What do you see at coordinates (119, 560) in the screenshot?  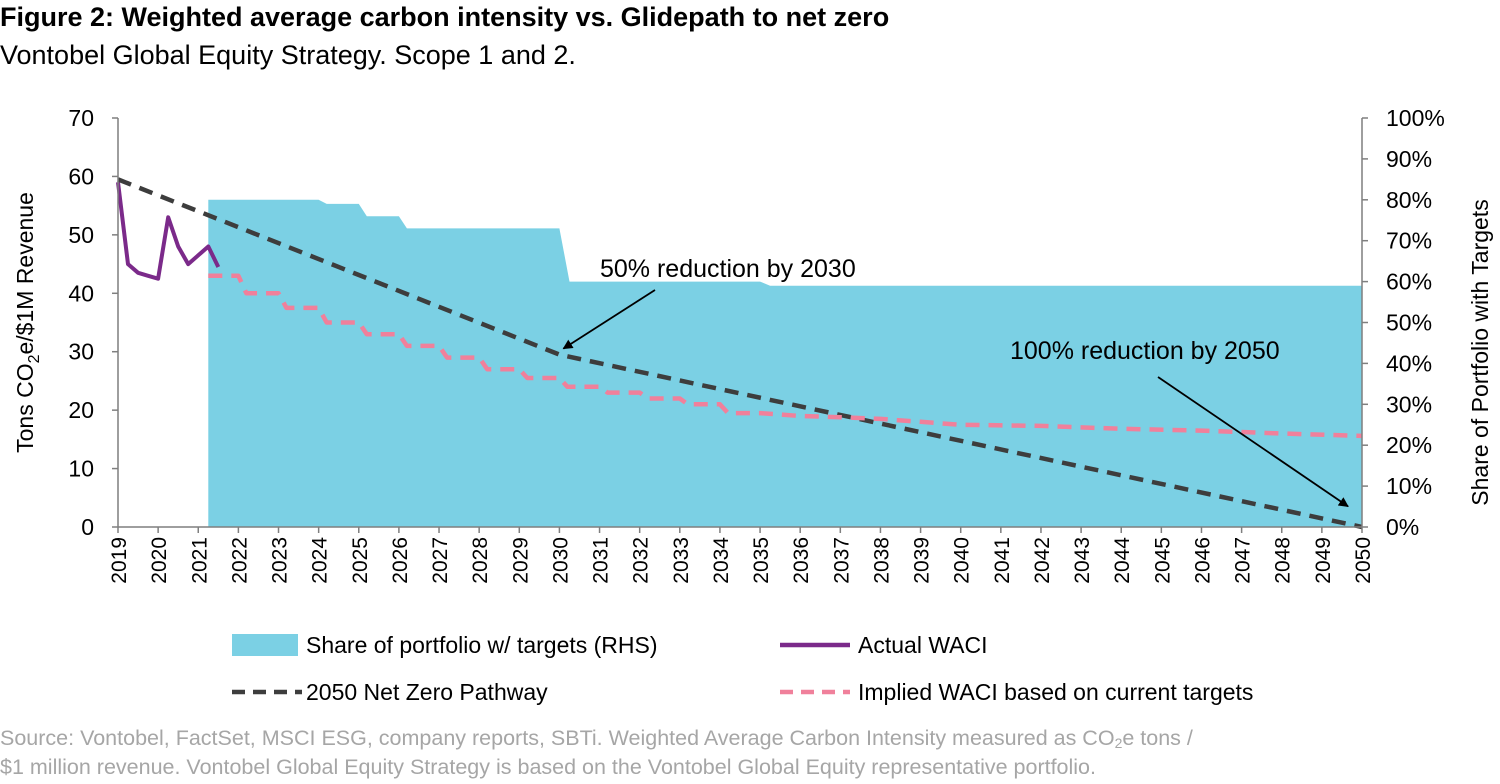 I see `x-tick-label: 2019` at bounding box center [119, 560].